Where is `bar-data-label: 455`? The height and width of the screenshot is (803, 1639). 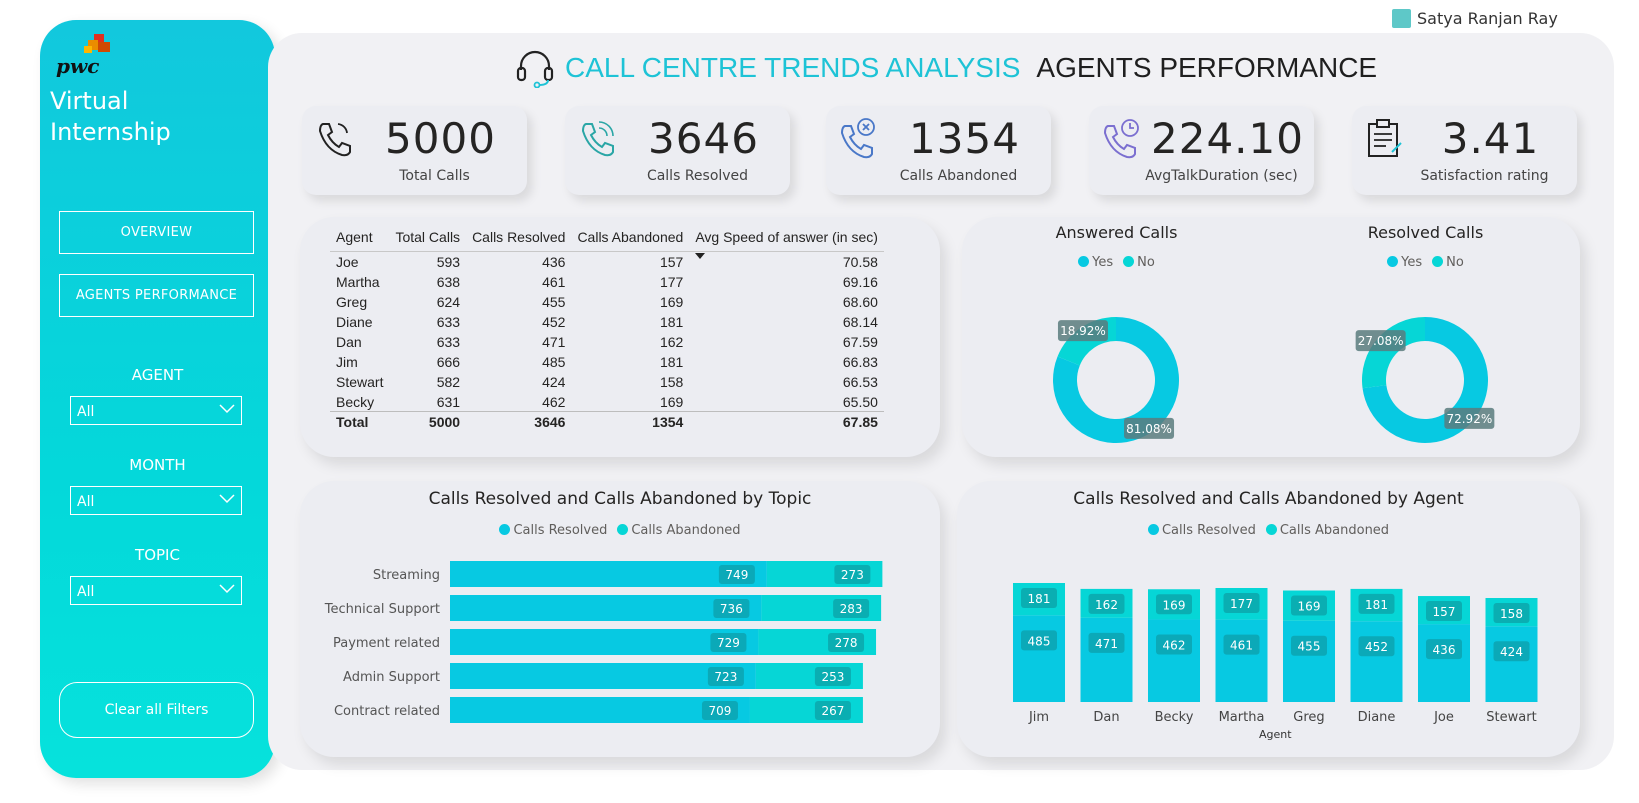
bar-data-label: 455 is located at coordinates (1309, 645).